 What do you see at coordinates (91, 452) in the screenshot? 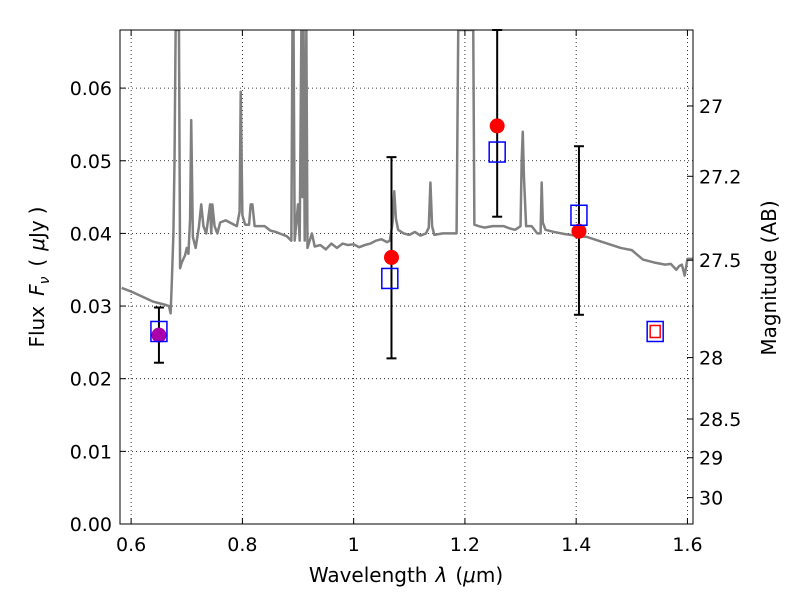
I see `y-tick-label: 0.01` at bounding box center [91, 452].